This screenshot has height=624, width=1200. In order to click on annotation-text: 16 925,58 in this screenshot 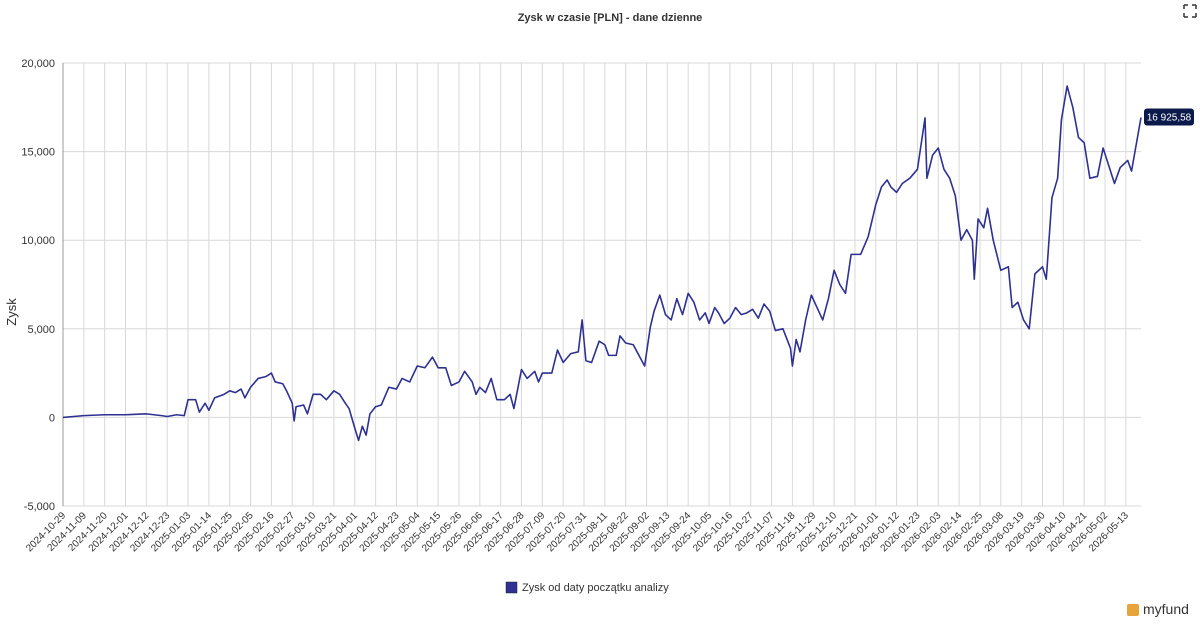, I will do `click(1169, 117)`.